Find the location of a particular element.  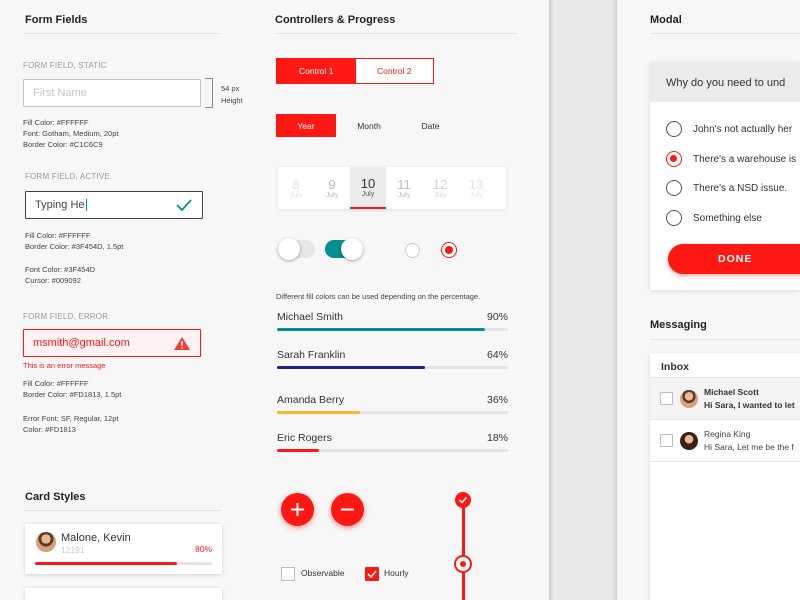

active-caption: FORM FIELD, ACTIVE is located at coordinates (67, 176).